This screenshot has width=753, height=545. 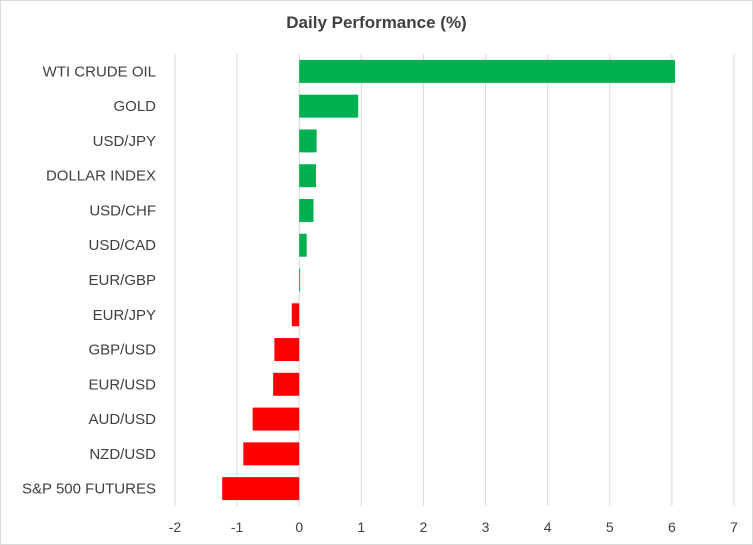 I want to click on x-tick-label: 4, so click(x=548, y=527).